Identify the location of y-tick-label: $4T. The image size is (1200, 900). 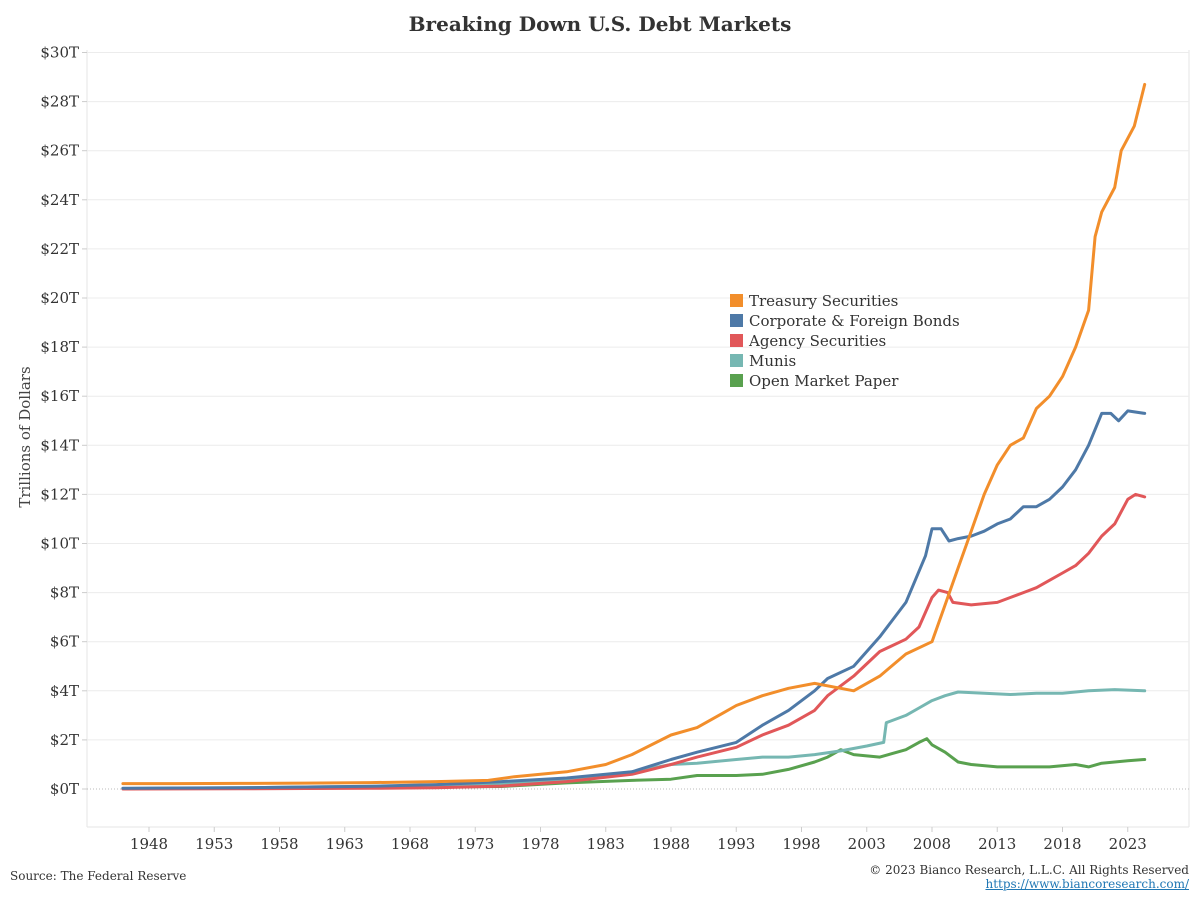
(64, 691).